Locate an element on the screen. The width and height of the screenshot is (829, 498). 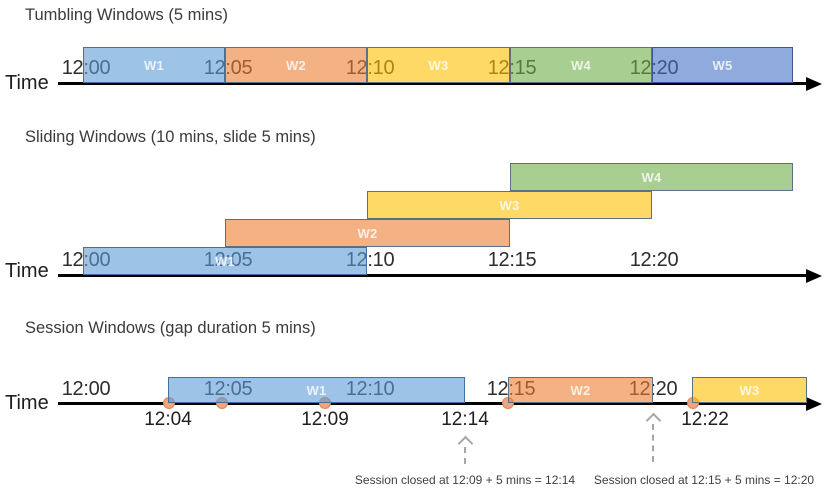
window-label: W5 is located at coordinates (722, 65).